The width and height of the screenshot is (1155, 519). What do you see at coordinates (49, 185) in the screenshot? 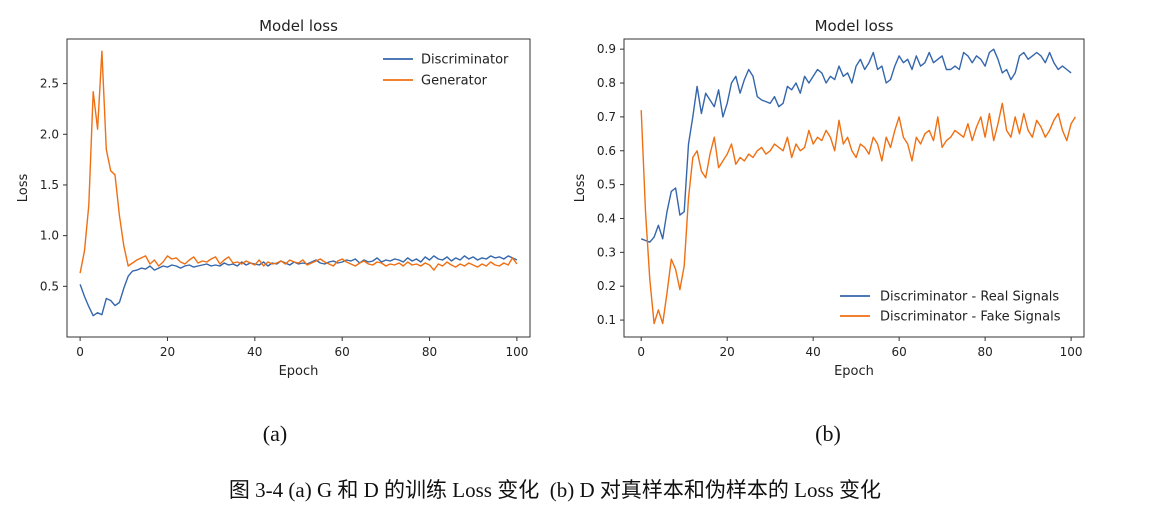
I see `y-tick-label: 1.5` at bounding box center [49, 185].